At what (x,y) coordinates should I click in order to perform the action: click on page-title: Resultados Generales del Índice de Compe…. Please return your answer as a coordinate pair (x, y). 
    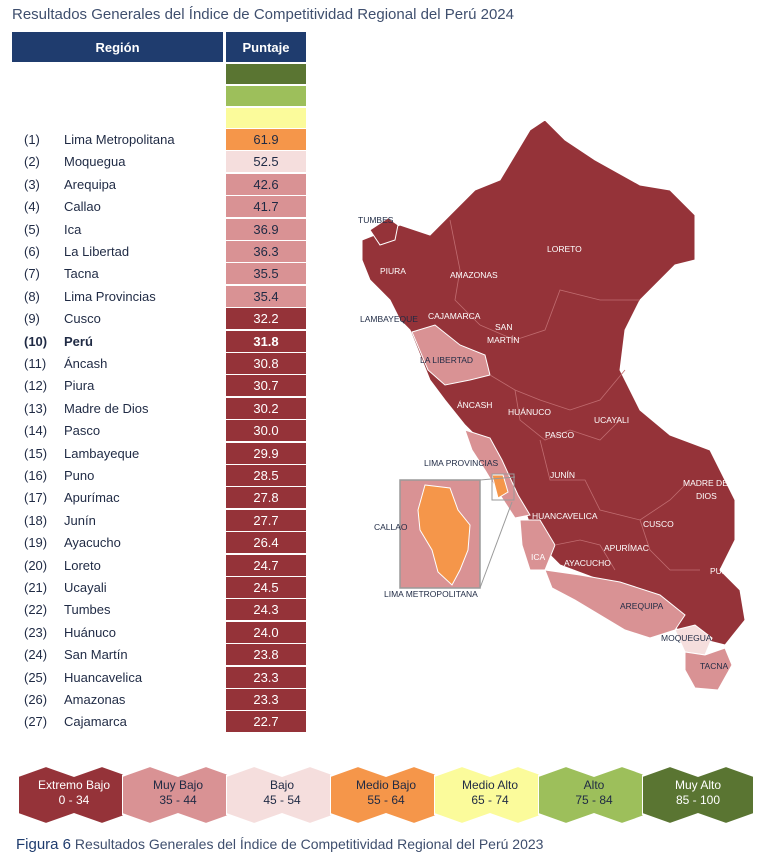
    Looking at the image, I should click on (263, 14).